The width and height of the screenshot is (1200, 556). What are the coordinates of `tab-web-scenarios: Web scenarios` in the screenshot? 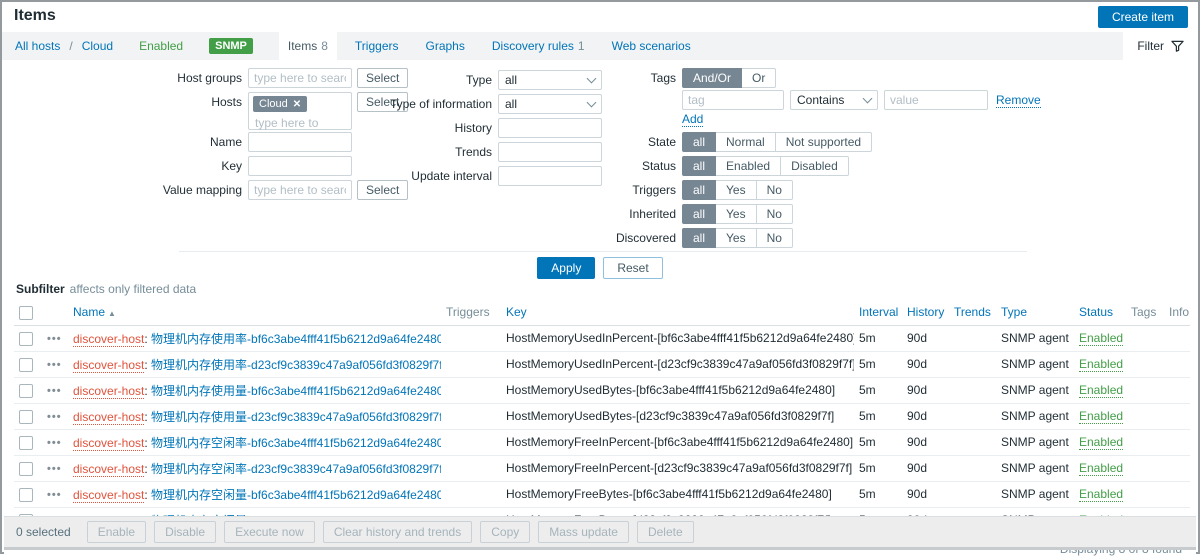 It's located at (651, 46).